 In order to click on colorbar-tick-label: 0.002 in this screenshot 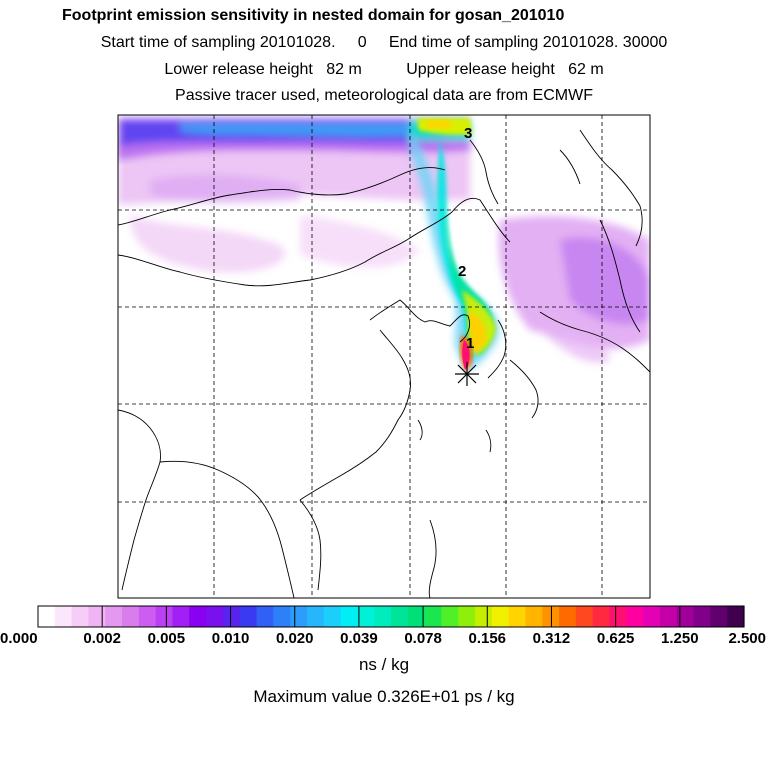, I will do `click(102, 638)`.